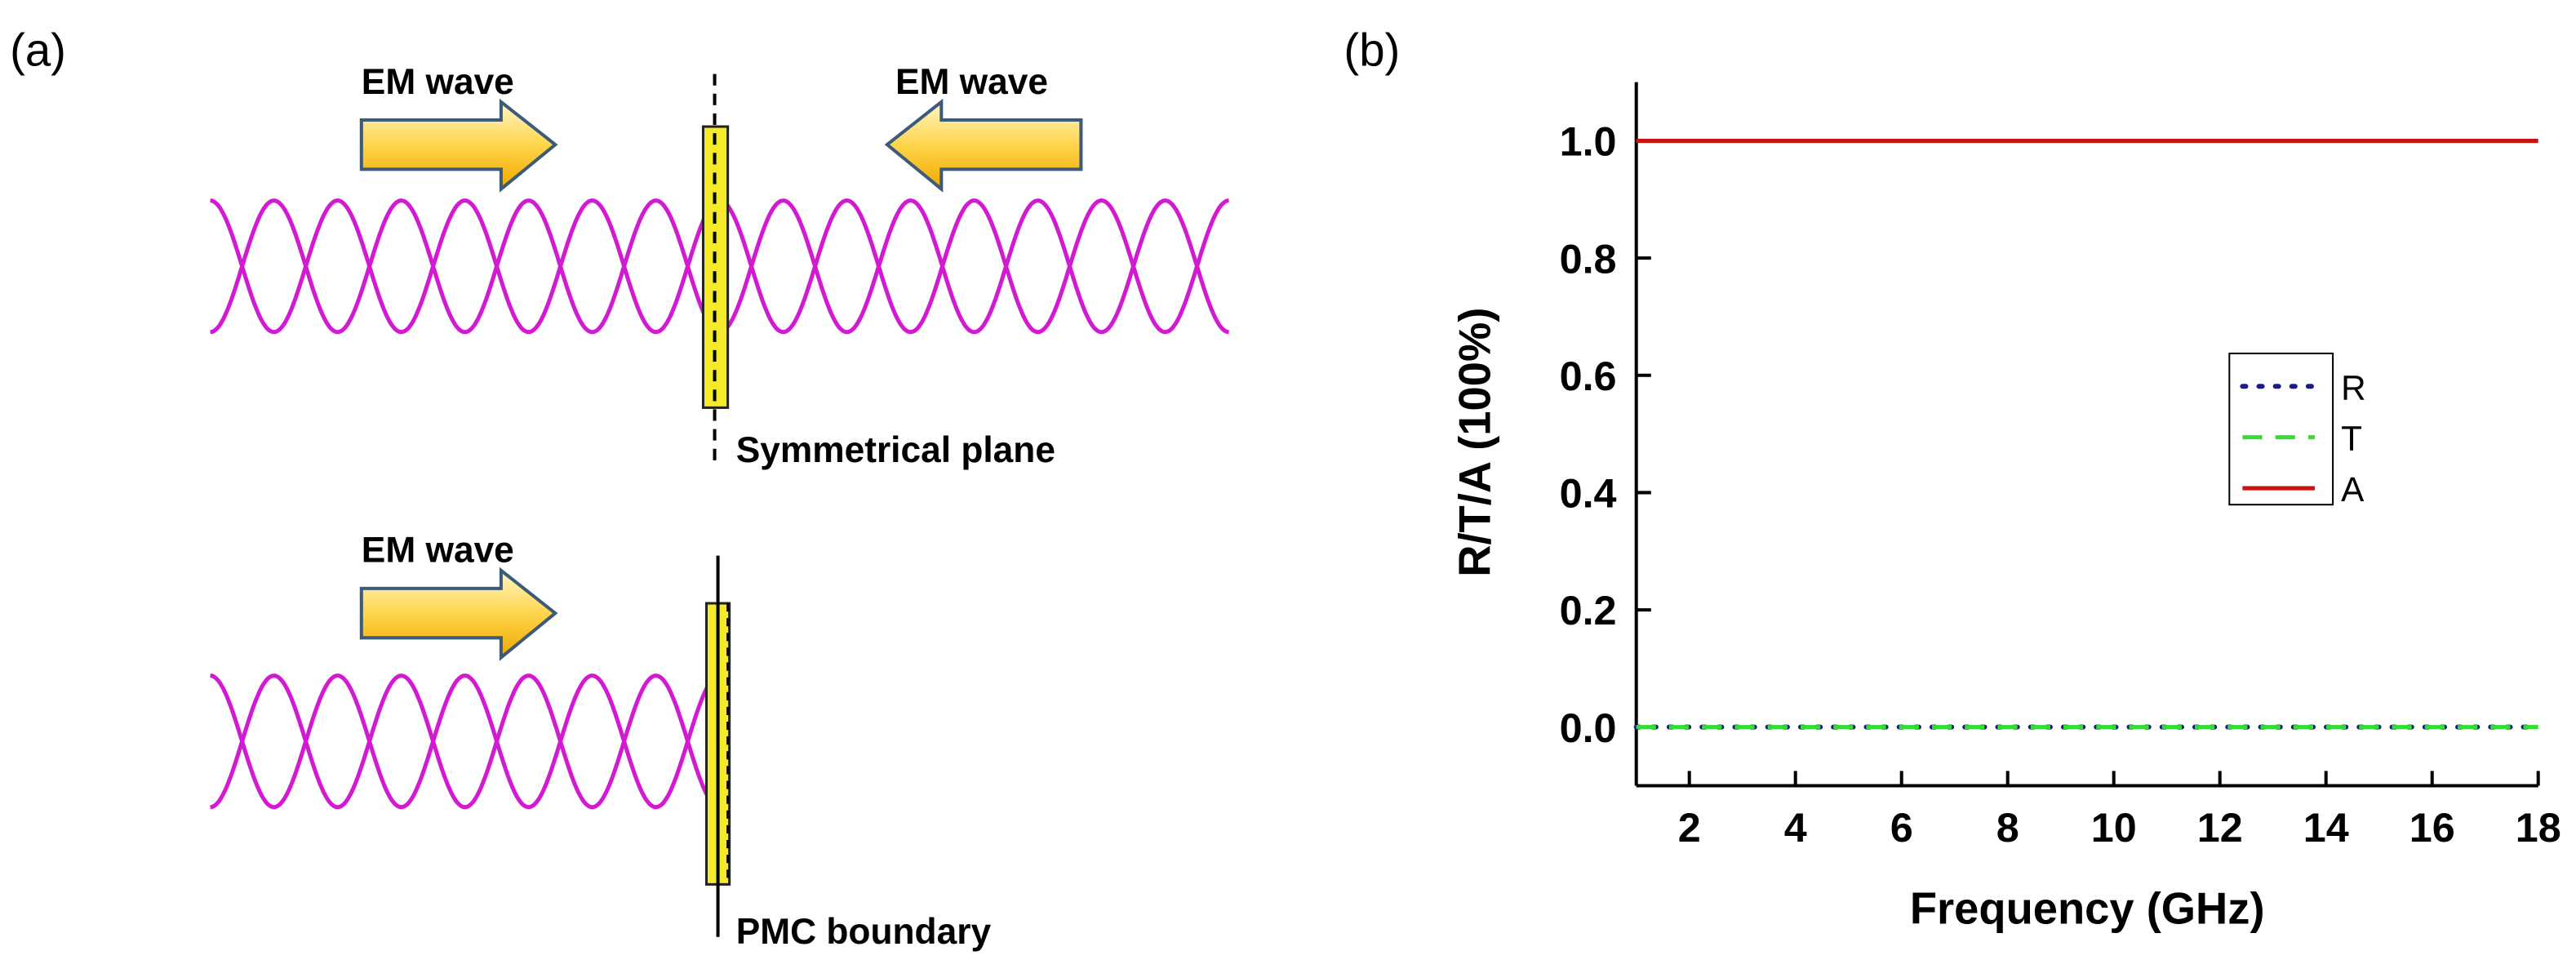  I want to click on y-axis-label: R/T/A (100%), so click(1475, 442).